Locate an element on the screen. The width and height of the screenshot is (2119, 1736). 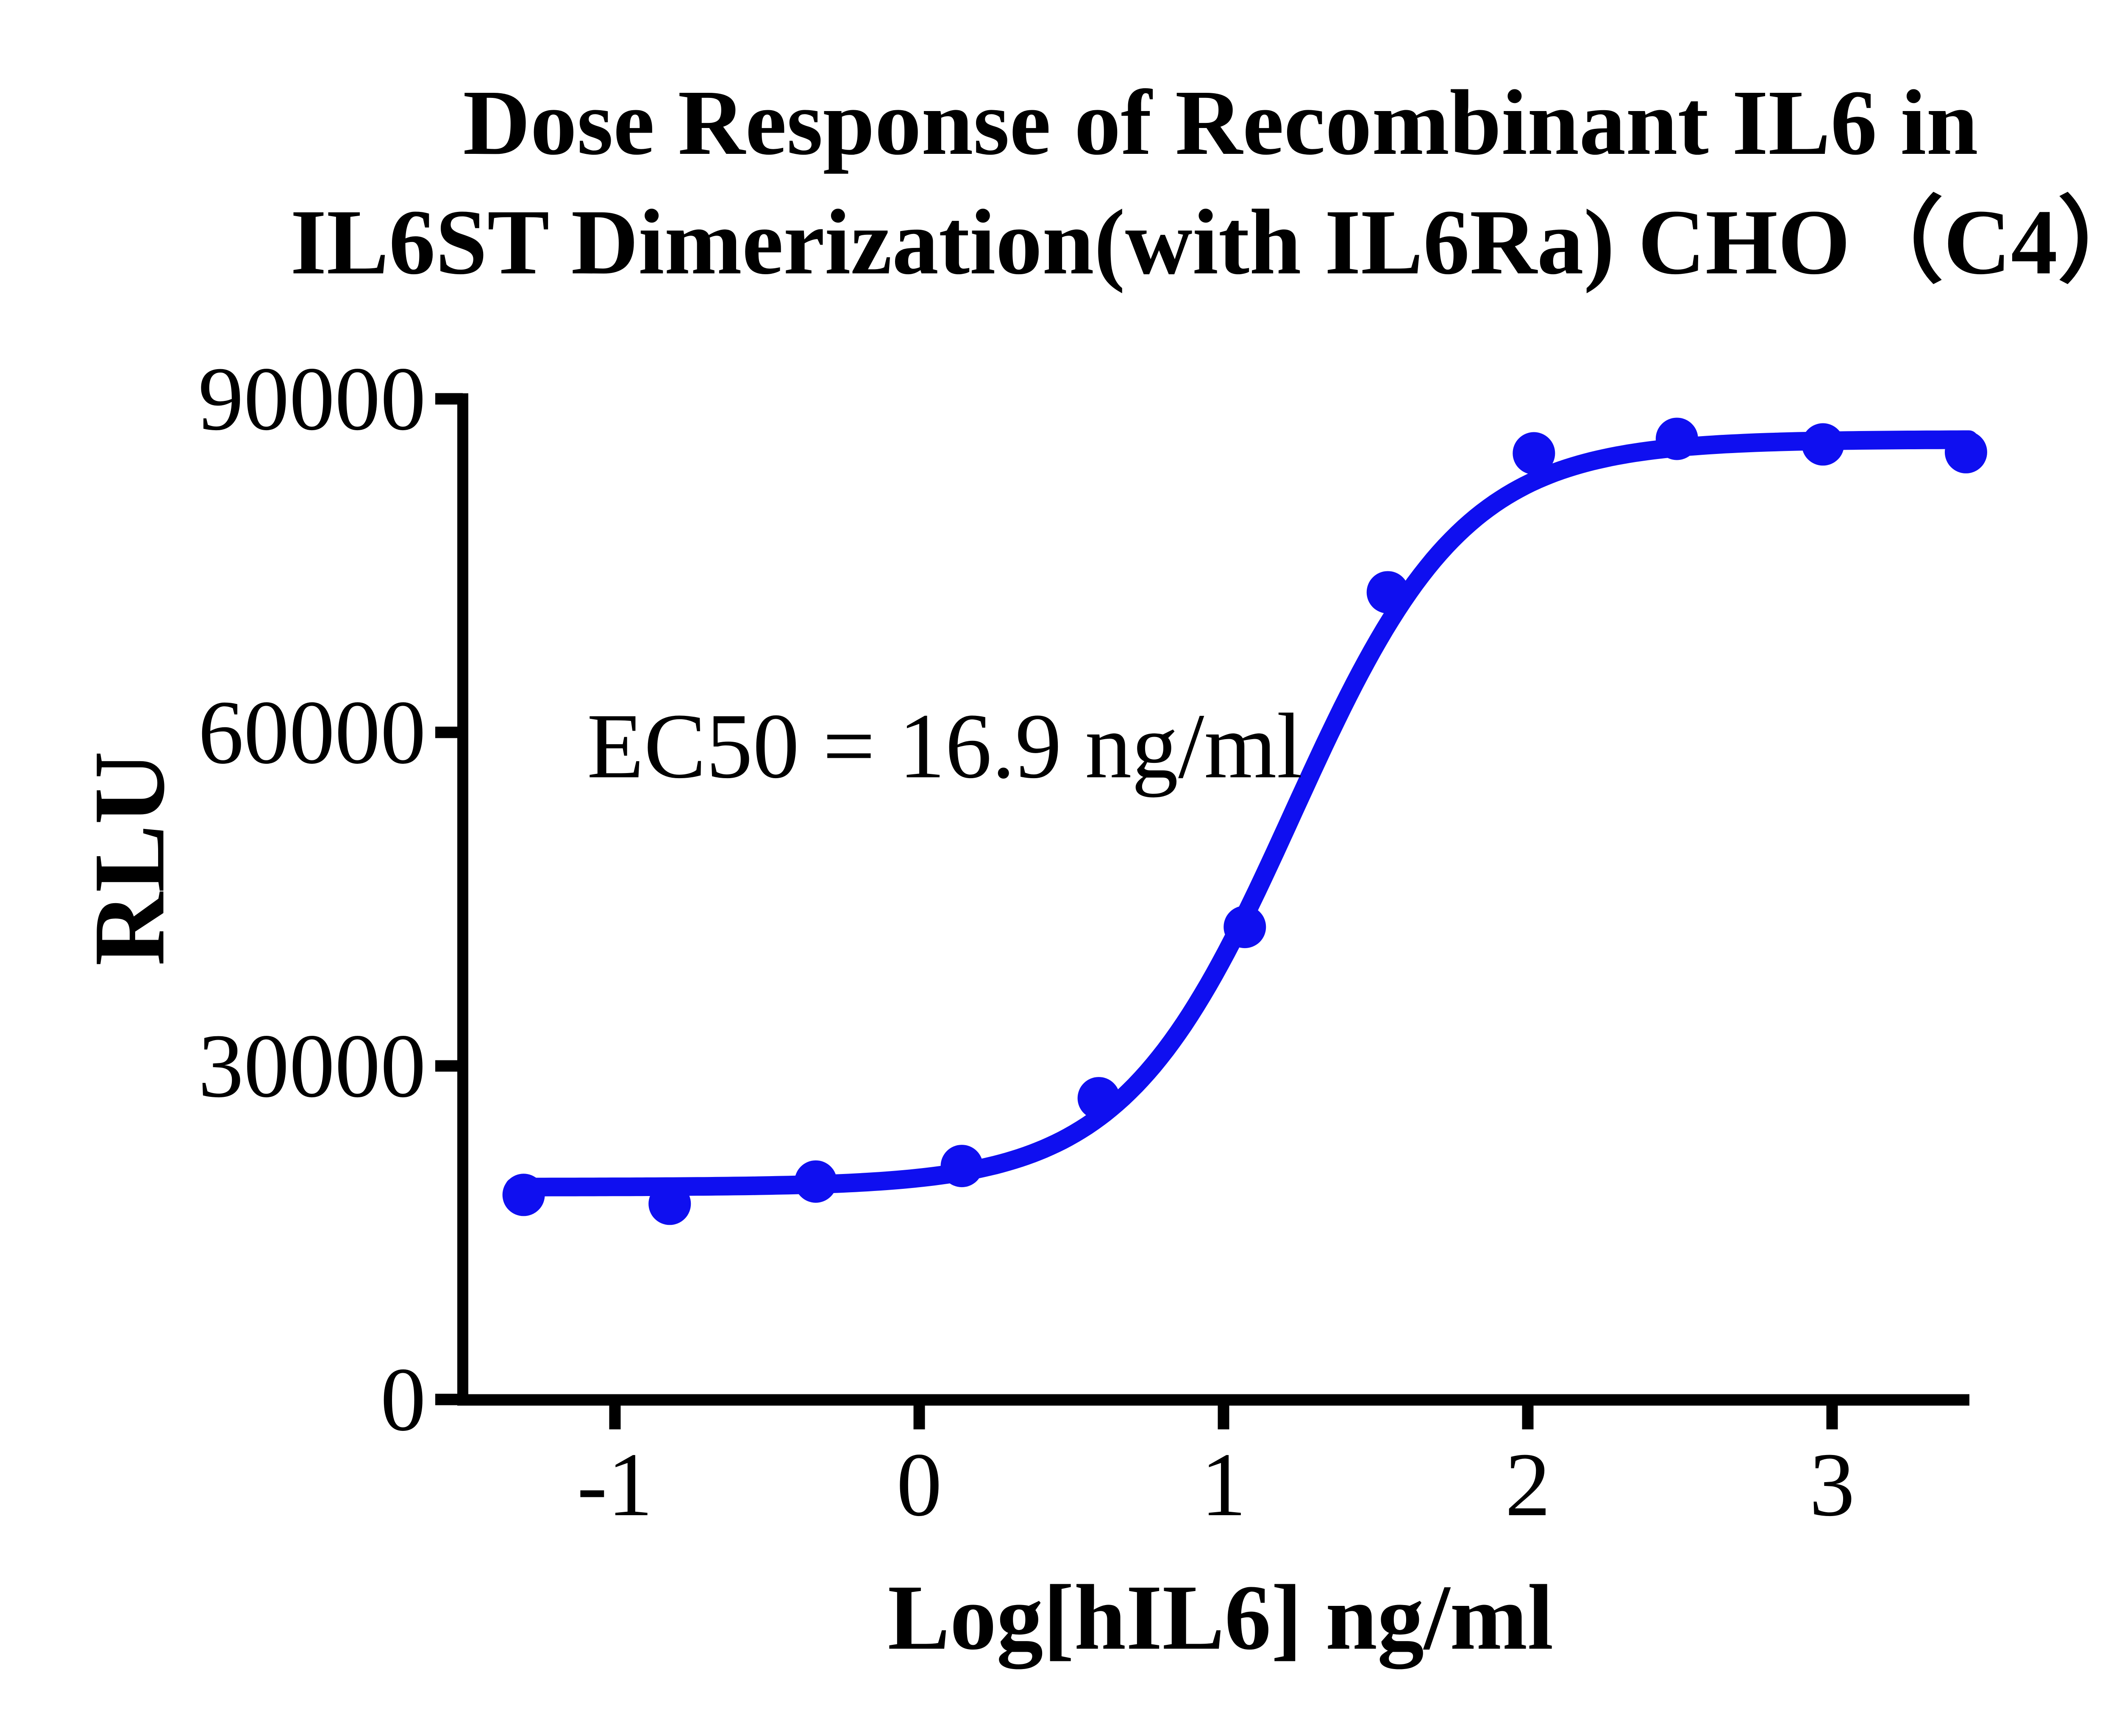
x-tick-label: 1 is located at coordinates (1224, 1484).